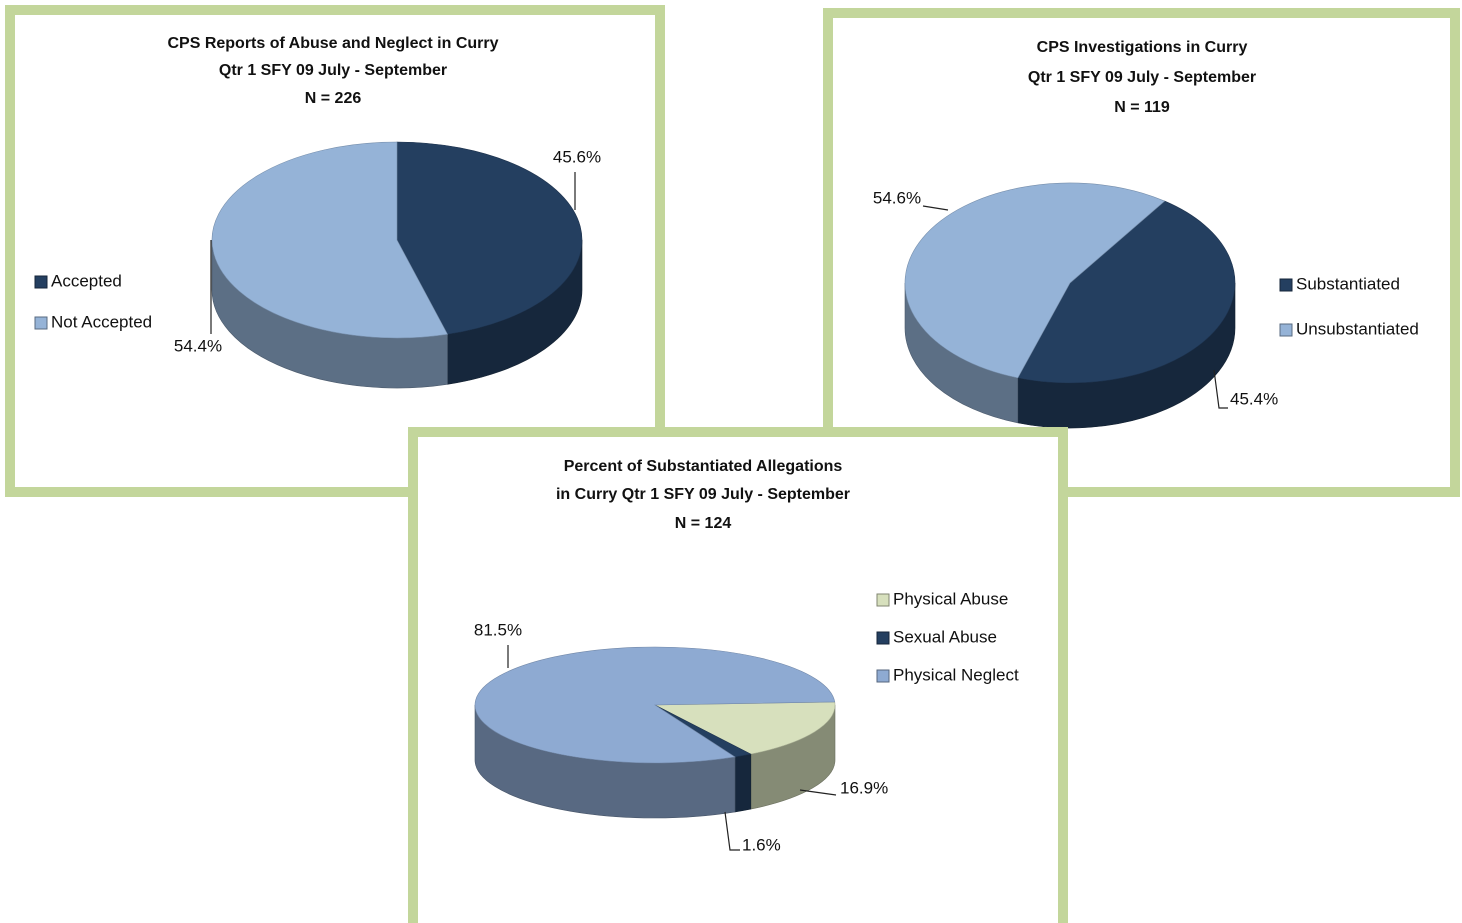  What do you see at coordinates (198, 345) in the screenshot?
I see `data-label: 54.4%` at bounding box center [198, 345].